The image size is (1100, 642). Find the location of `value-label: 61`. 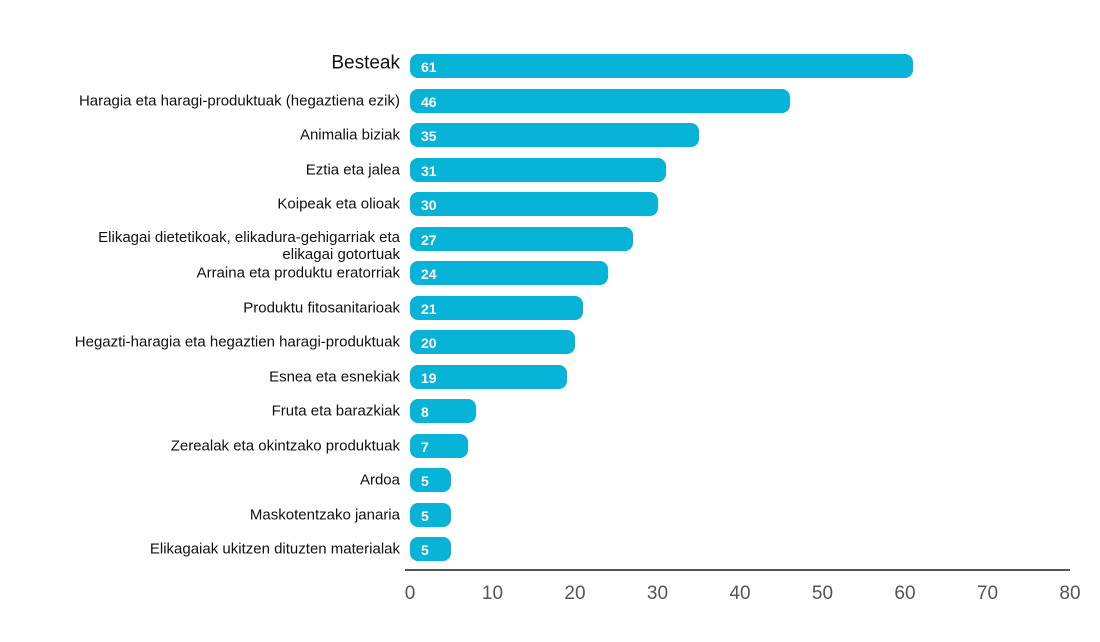

value-label: 61 is located at coordinates (429, 67).